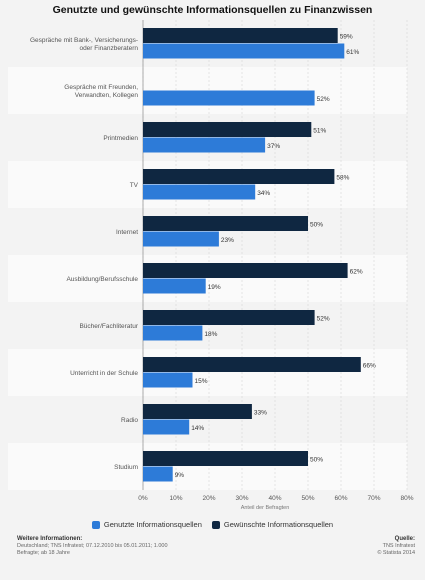  What do you see at coordinates (265, 508) in the screenshot?
I see `x-axis-label: Anteil der Befragten` at bounding box center [265, 508].